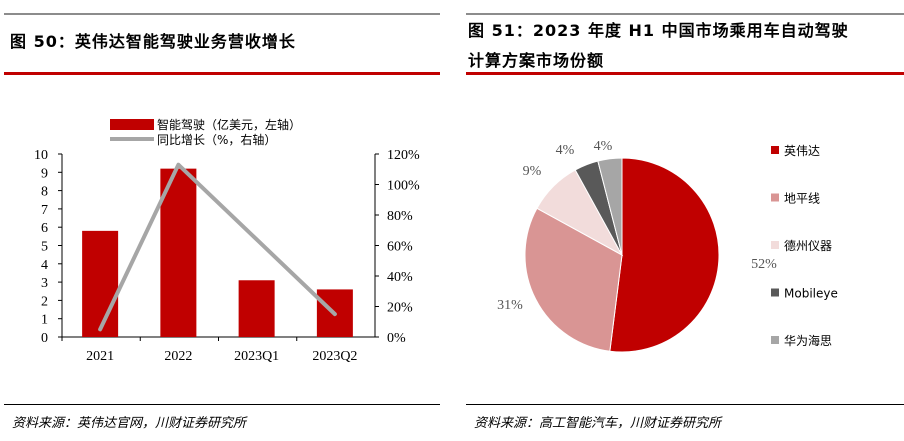 The width and height of the screenshot is (904, 441). What do you see at coordinates (44, 265) in the screenshot?
I see `left-tick-label: 4` at bounding box center [44, 265].